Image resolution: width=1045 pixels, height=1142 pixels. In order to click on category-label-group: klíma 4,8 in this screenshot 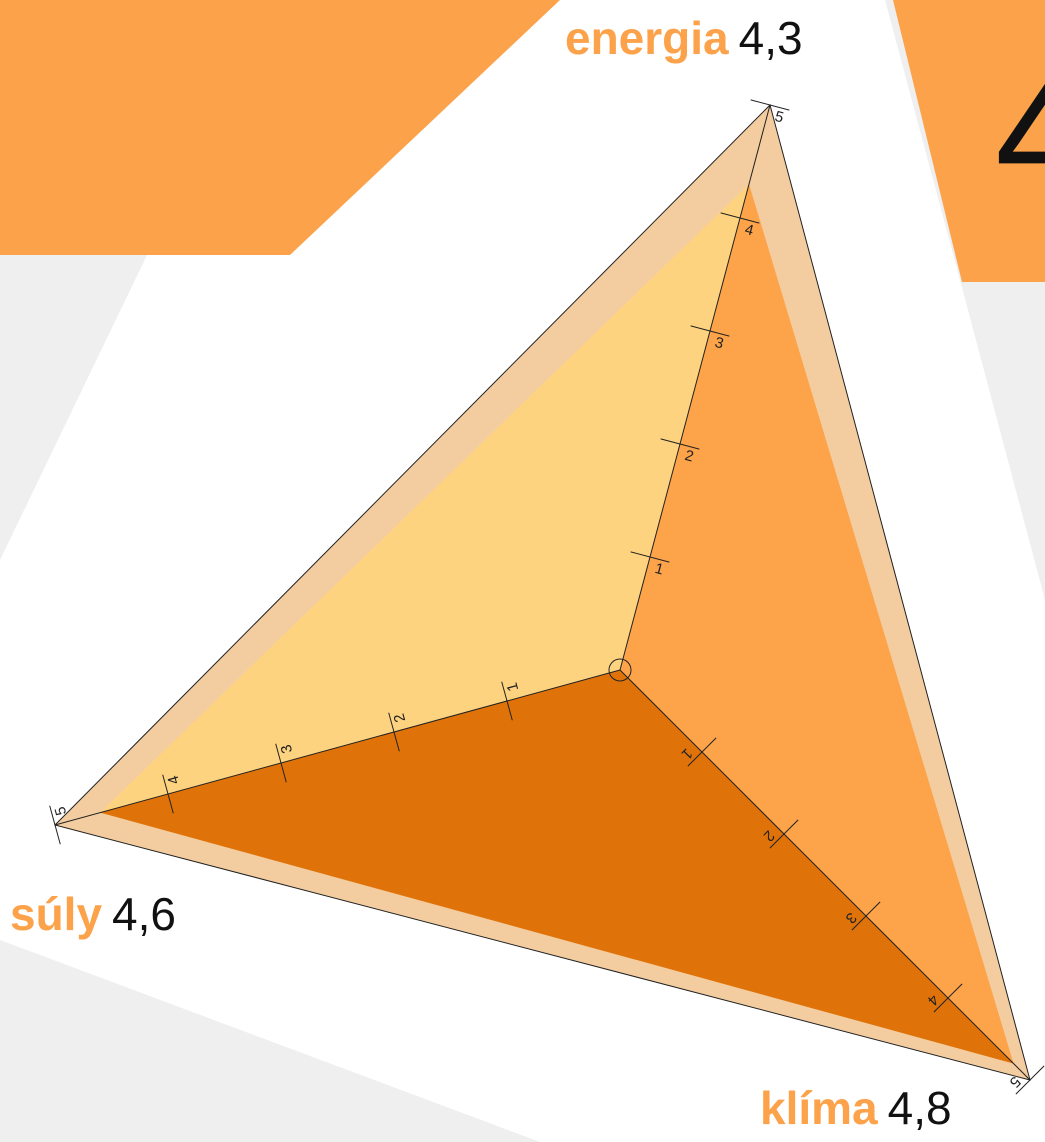, I will do `click(856, 1108)`.